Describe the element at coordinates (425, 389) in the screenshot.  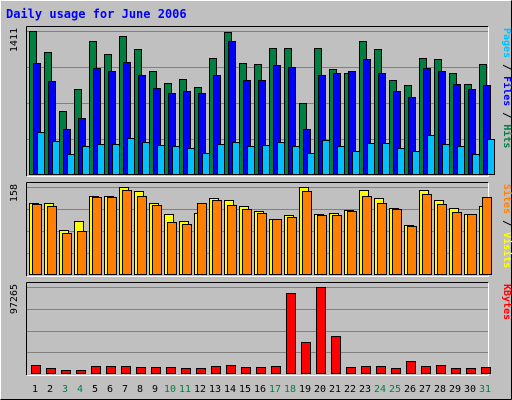
I see `x-tick-label: 27` at that location.